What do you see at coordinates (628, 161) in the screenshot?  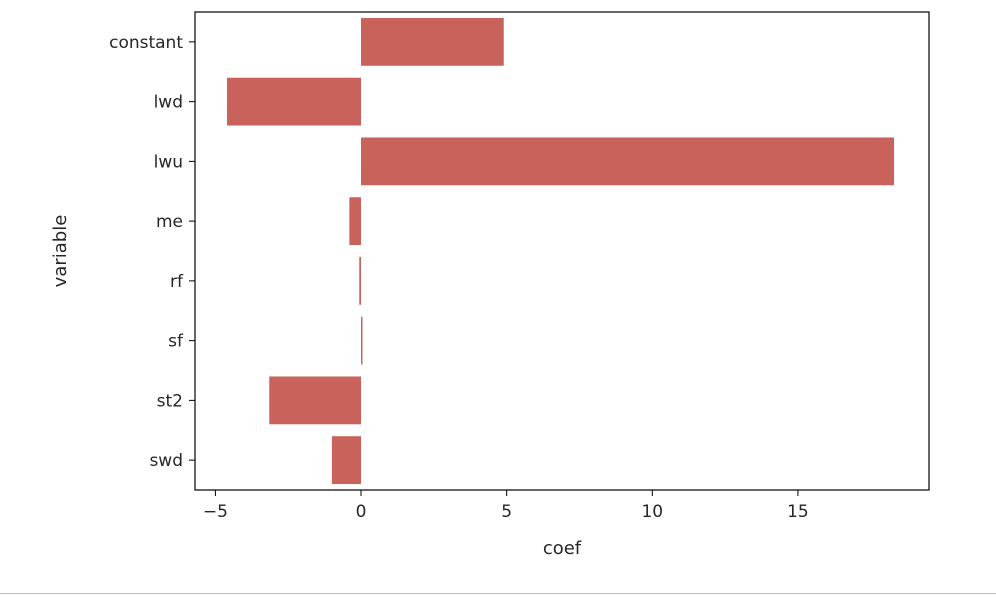 I see `bar-lwu` at bounding box center [628, 161].